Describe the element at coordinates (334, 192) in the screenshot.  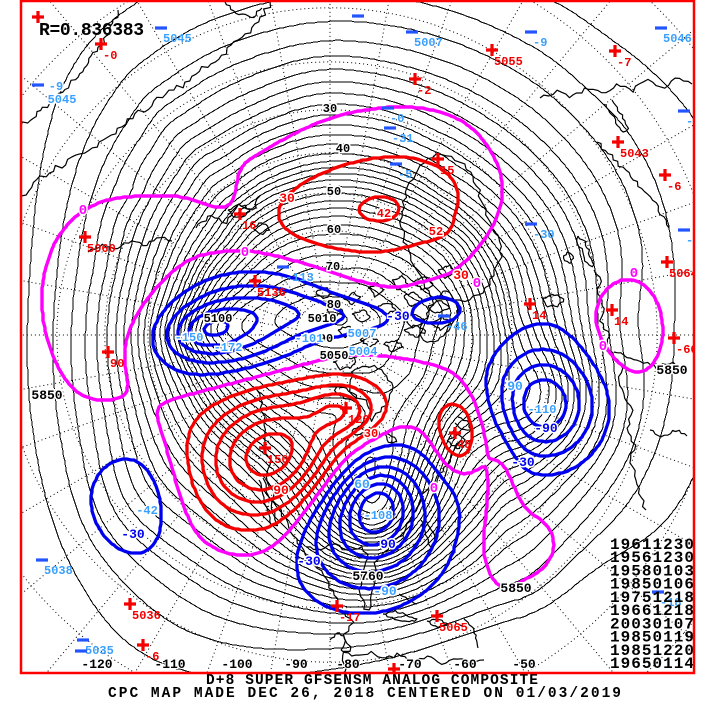
I see `svg-text: 50` at that location.